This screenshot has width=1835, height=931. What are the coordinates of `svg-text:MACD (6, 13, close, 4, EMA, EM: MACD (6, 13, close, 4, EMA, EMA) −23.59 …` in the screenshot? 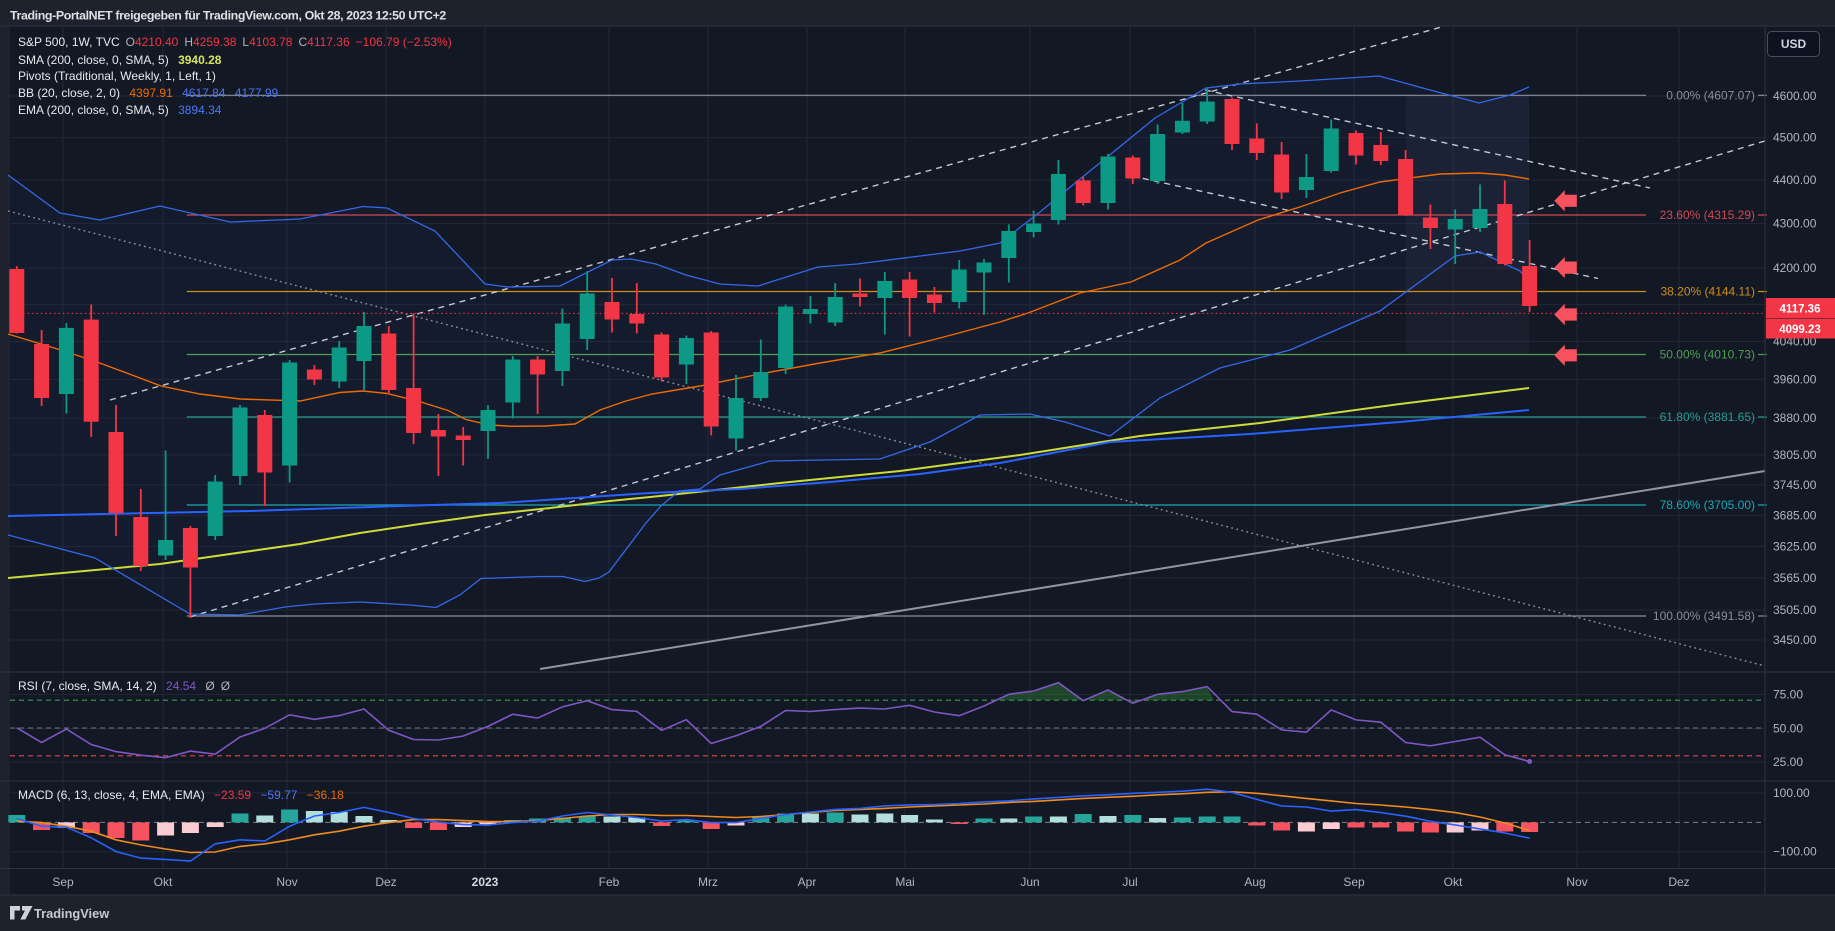 It's located at (181, 795).